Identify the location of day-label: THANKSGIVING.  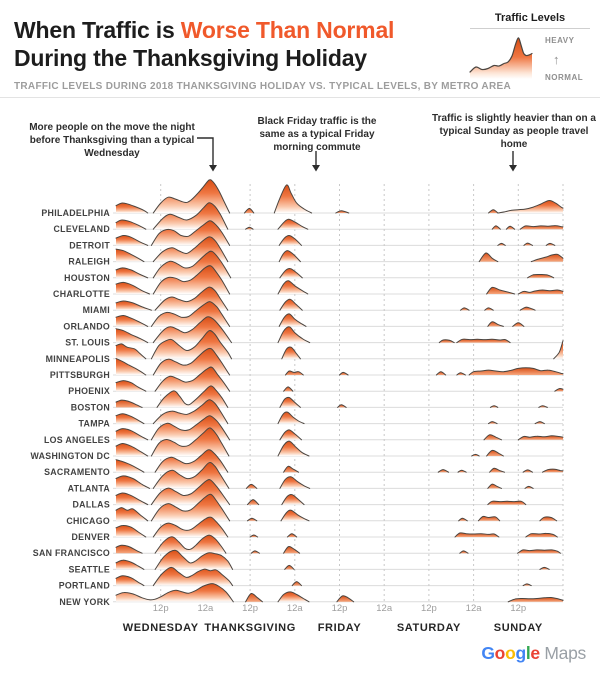
(250, 628).